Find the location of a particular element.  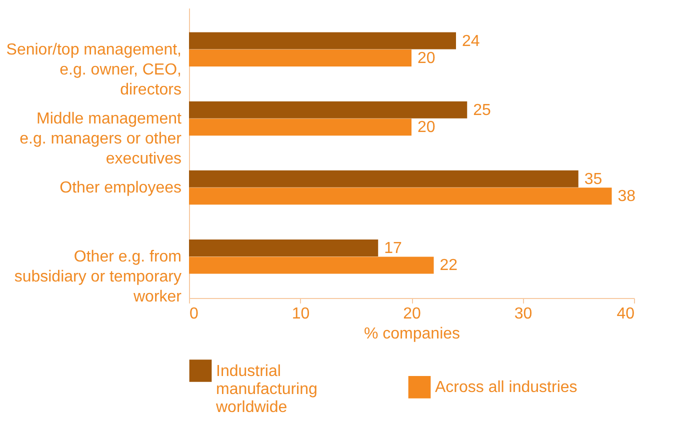

x-tick-label: 30 is located at coordinates (523, 314).